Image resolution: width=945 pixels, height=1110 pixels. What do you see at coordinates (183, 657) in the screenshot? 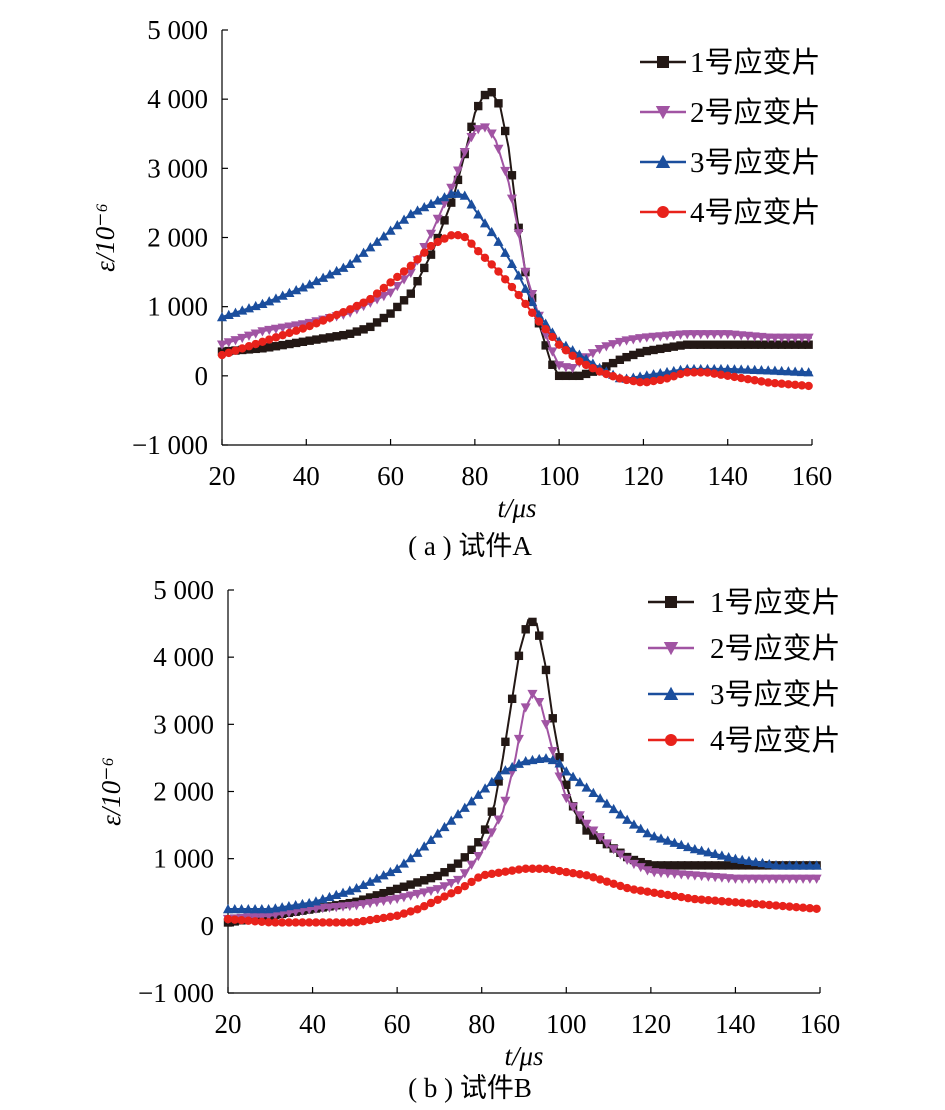
I see `y-tick-label: 4 000` at bounding box center [183, 657].